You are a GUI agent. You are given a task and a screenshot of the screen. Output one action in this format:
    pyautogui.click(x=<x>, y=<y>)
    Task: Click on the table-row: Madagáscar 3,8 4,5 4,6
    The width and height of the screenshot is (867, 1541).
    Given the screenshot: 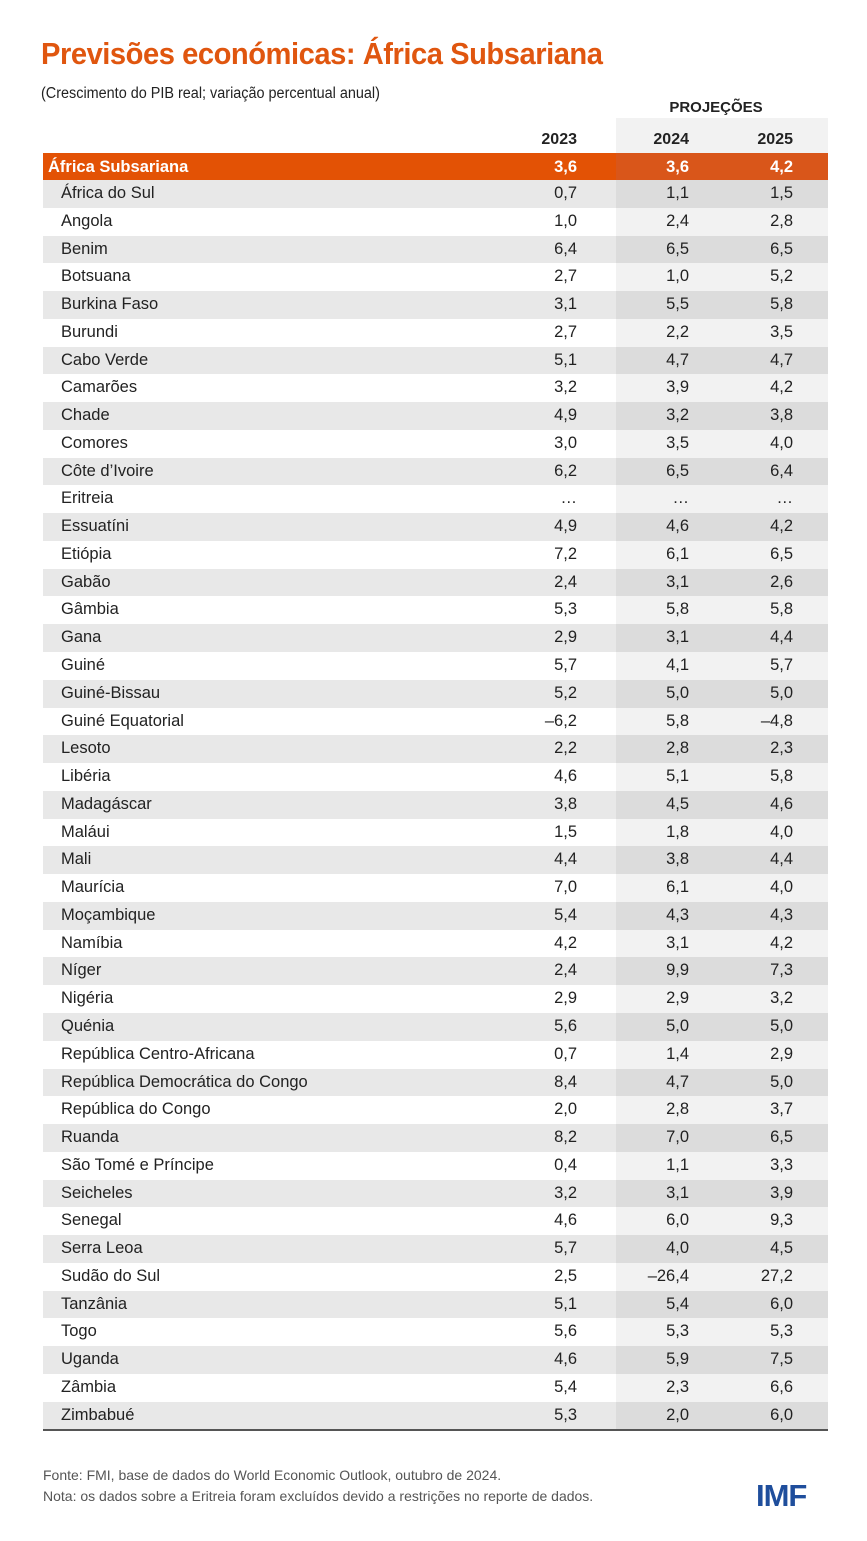 What is the action you would take?
    pyautogui.click(x=435, y=804)
    